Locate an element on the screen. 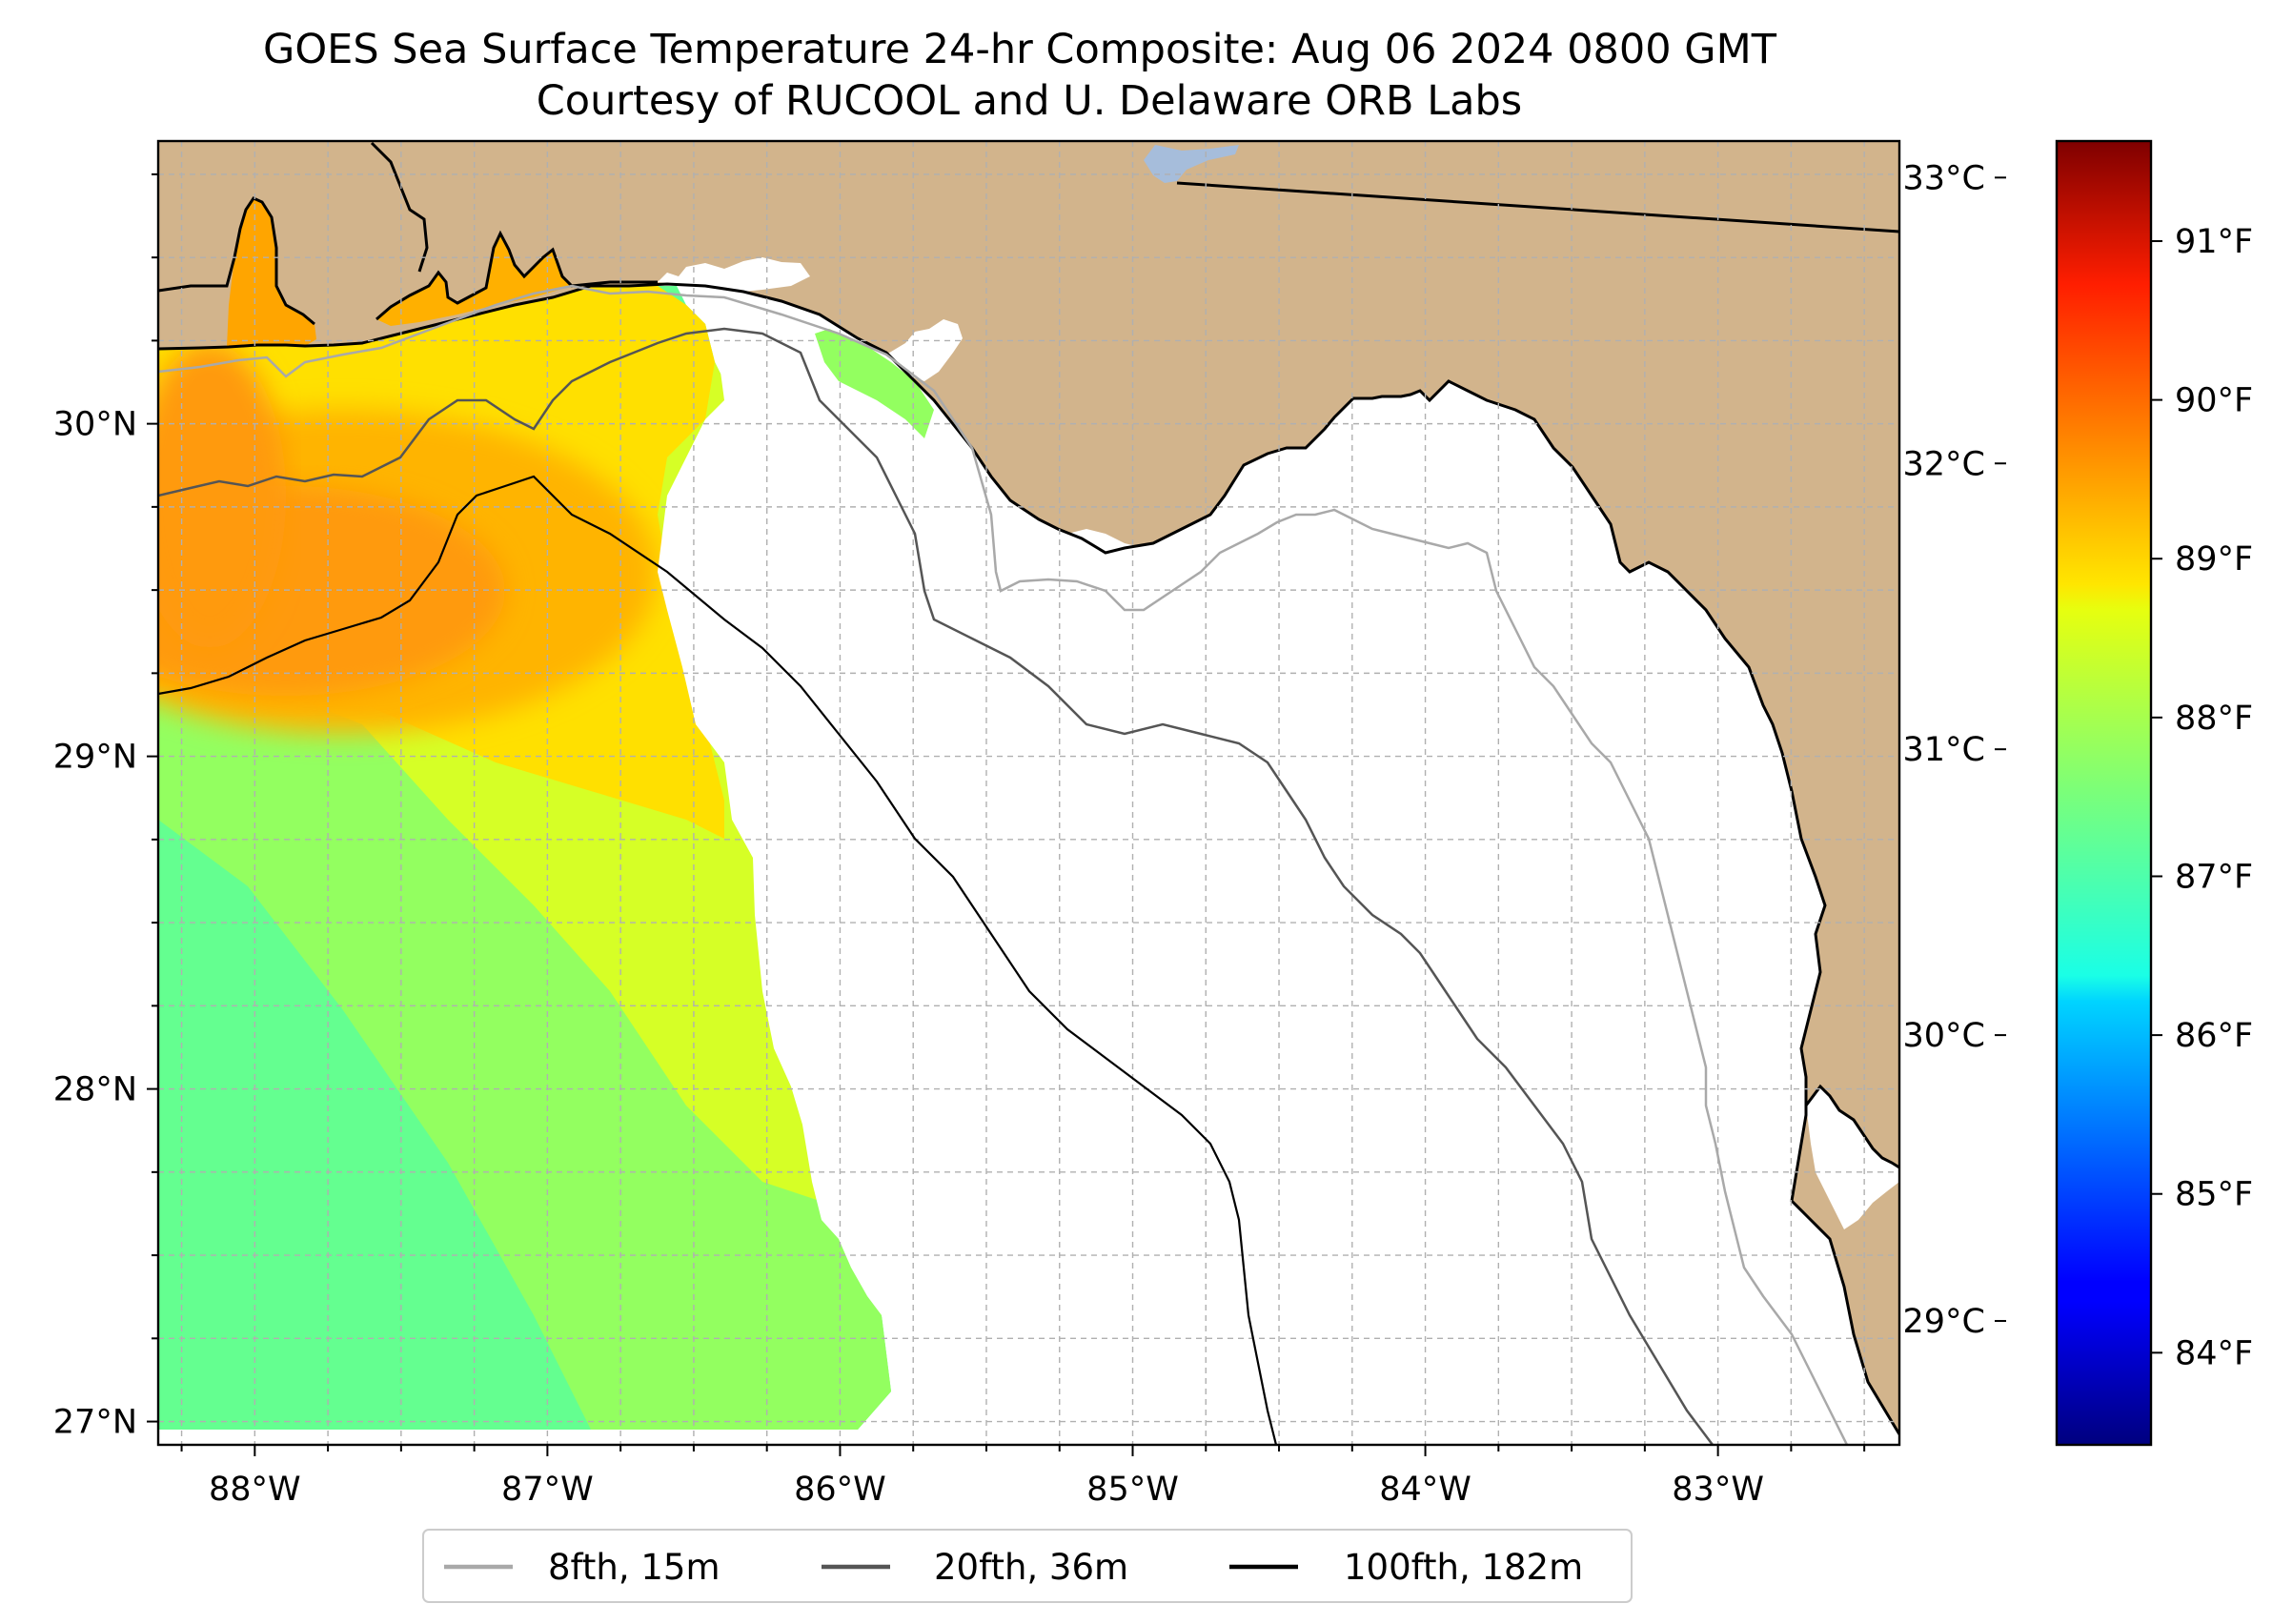  colorbar-ramp is located at coordinates (2104, 793).